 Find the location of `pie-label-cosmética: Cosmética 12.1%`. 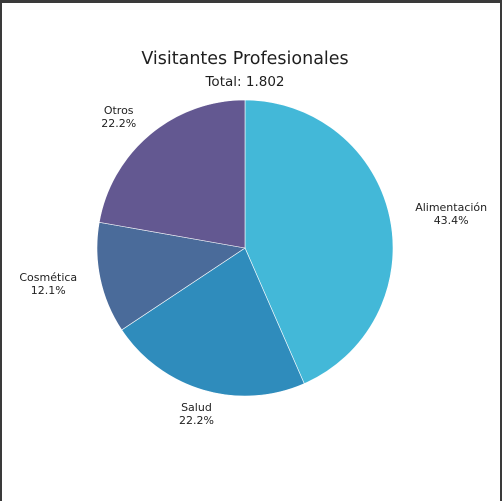

pie-label-cosmética: Cosmética 12.1% is located at coordinates (48, 284).